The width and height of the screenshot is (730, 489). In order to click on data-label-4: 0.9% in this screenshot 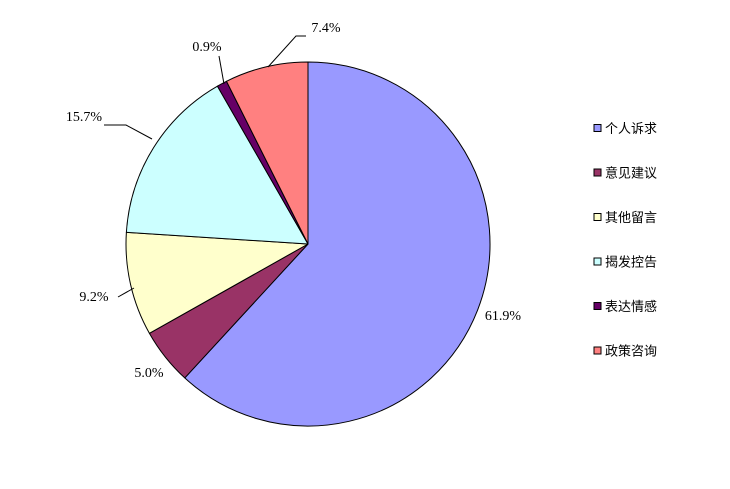, I will do `click(207, 47)`.